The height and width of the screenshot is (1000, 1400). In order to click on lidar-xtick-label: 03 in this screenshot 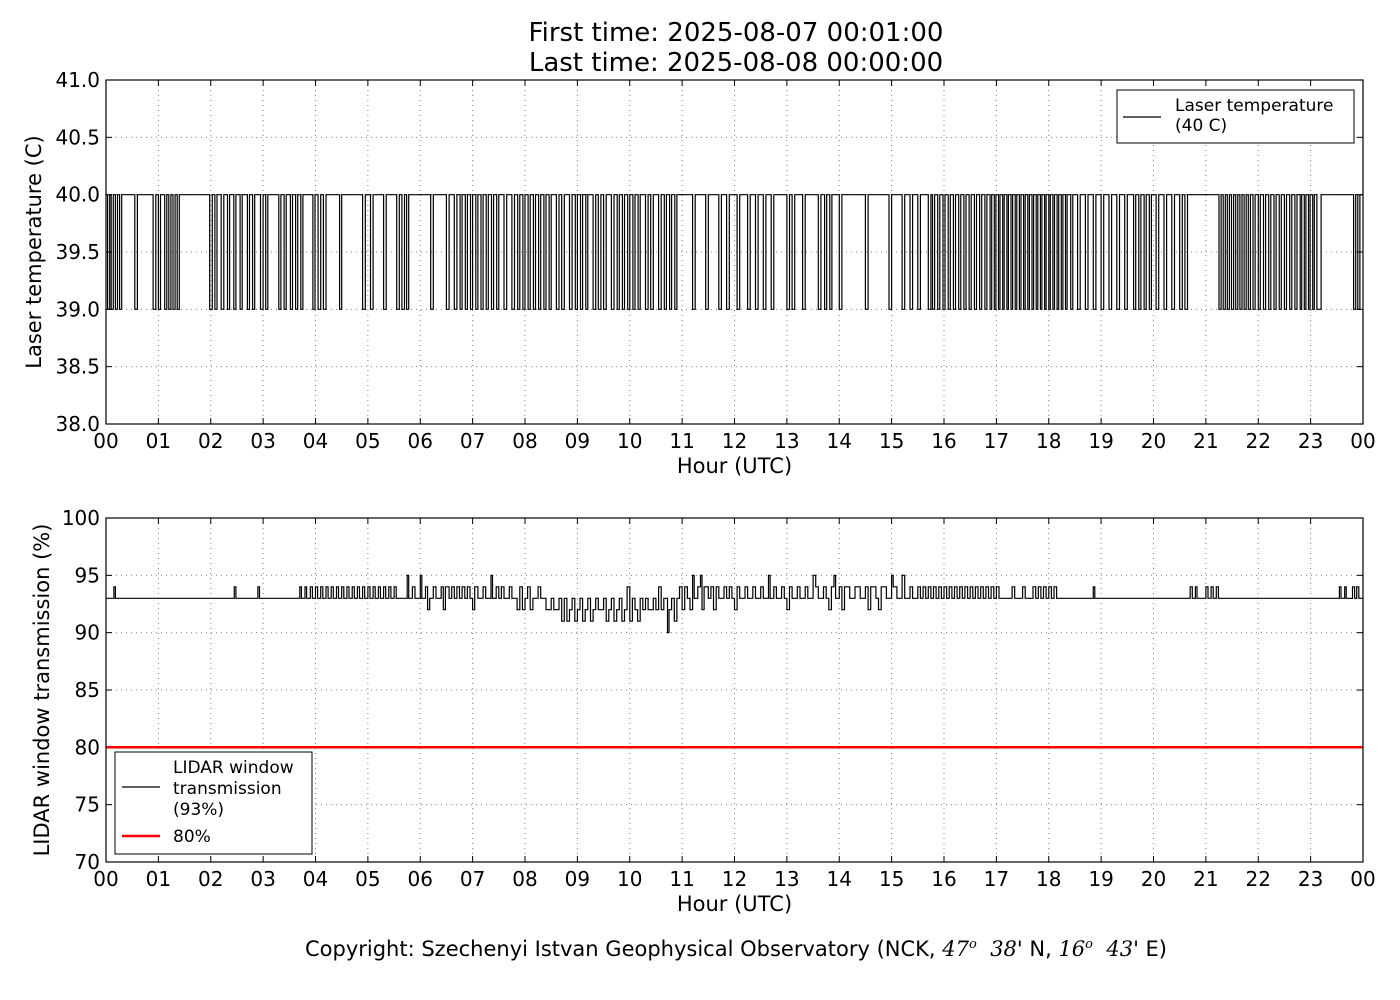, I will do `click(262, 879)`.